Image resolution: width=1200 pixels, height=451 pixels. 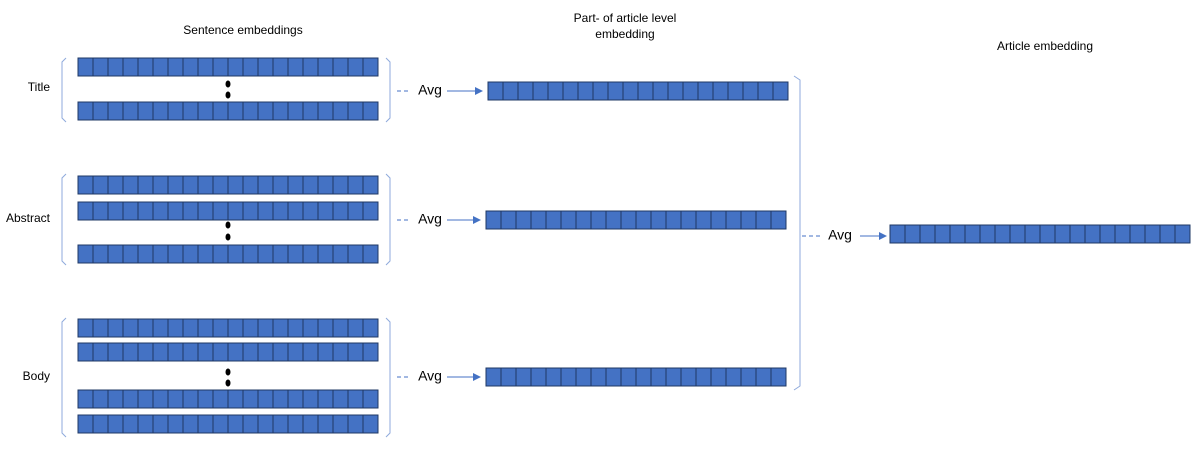 I want to click on row-label: Title, so click(x=39, y=87).